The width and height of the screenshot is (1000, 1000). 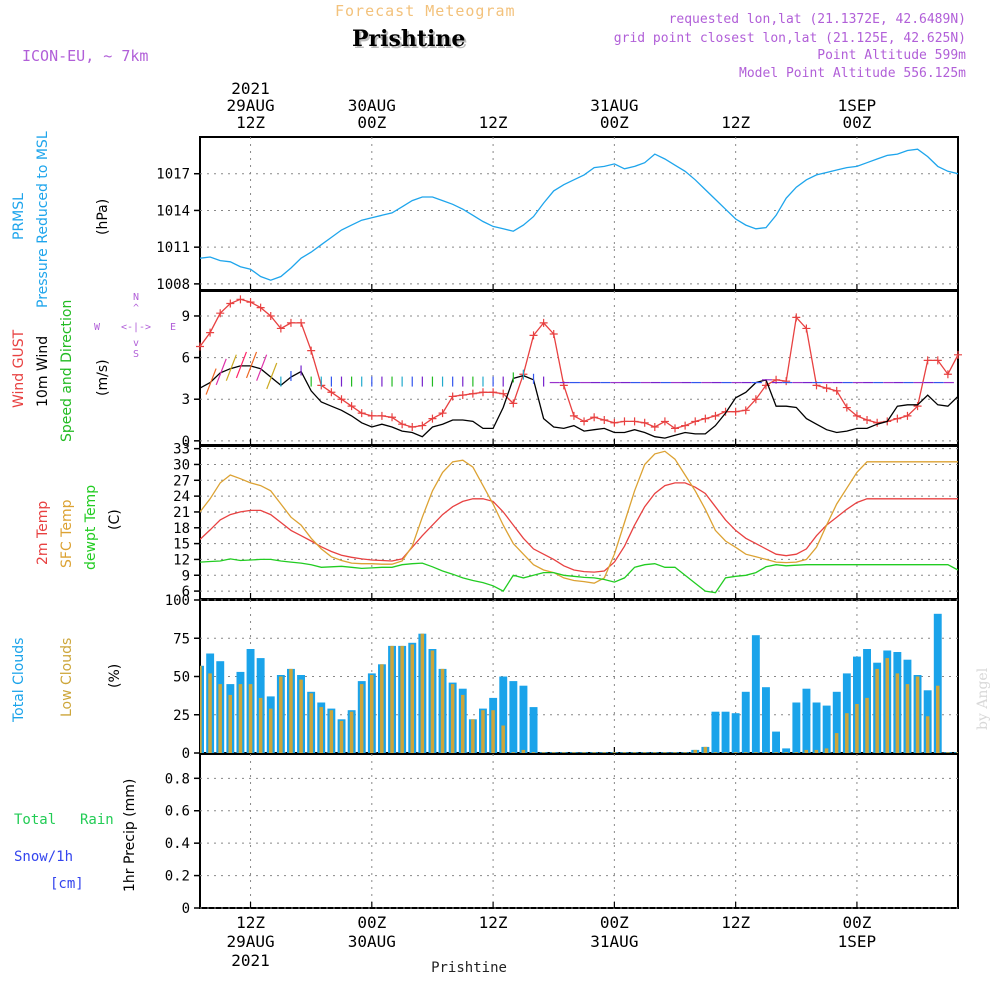 I want to click on cloud-labels: Total Clouds Low Clouds (%), so click(x=67, y=680).